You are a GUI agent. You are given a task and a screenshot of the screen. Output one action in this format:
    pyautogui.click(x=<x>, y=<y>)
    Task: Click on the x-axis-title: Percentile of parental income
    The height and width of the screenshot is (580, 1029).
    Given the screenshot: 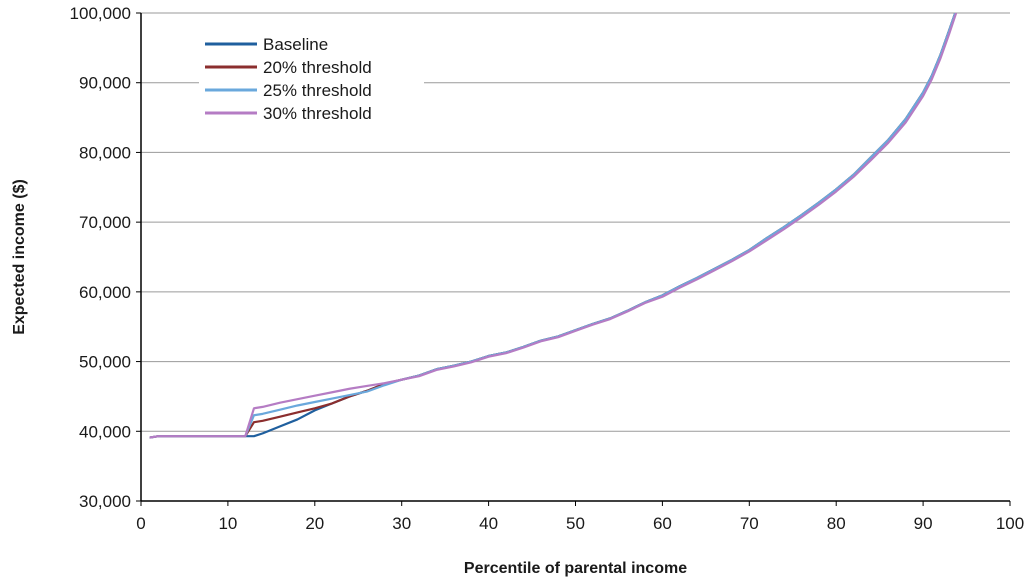 What is the action you would take?
    pyautogui.click(x=575, y=568)
    